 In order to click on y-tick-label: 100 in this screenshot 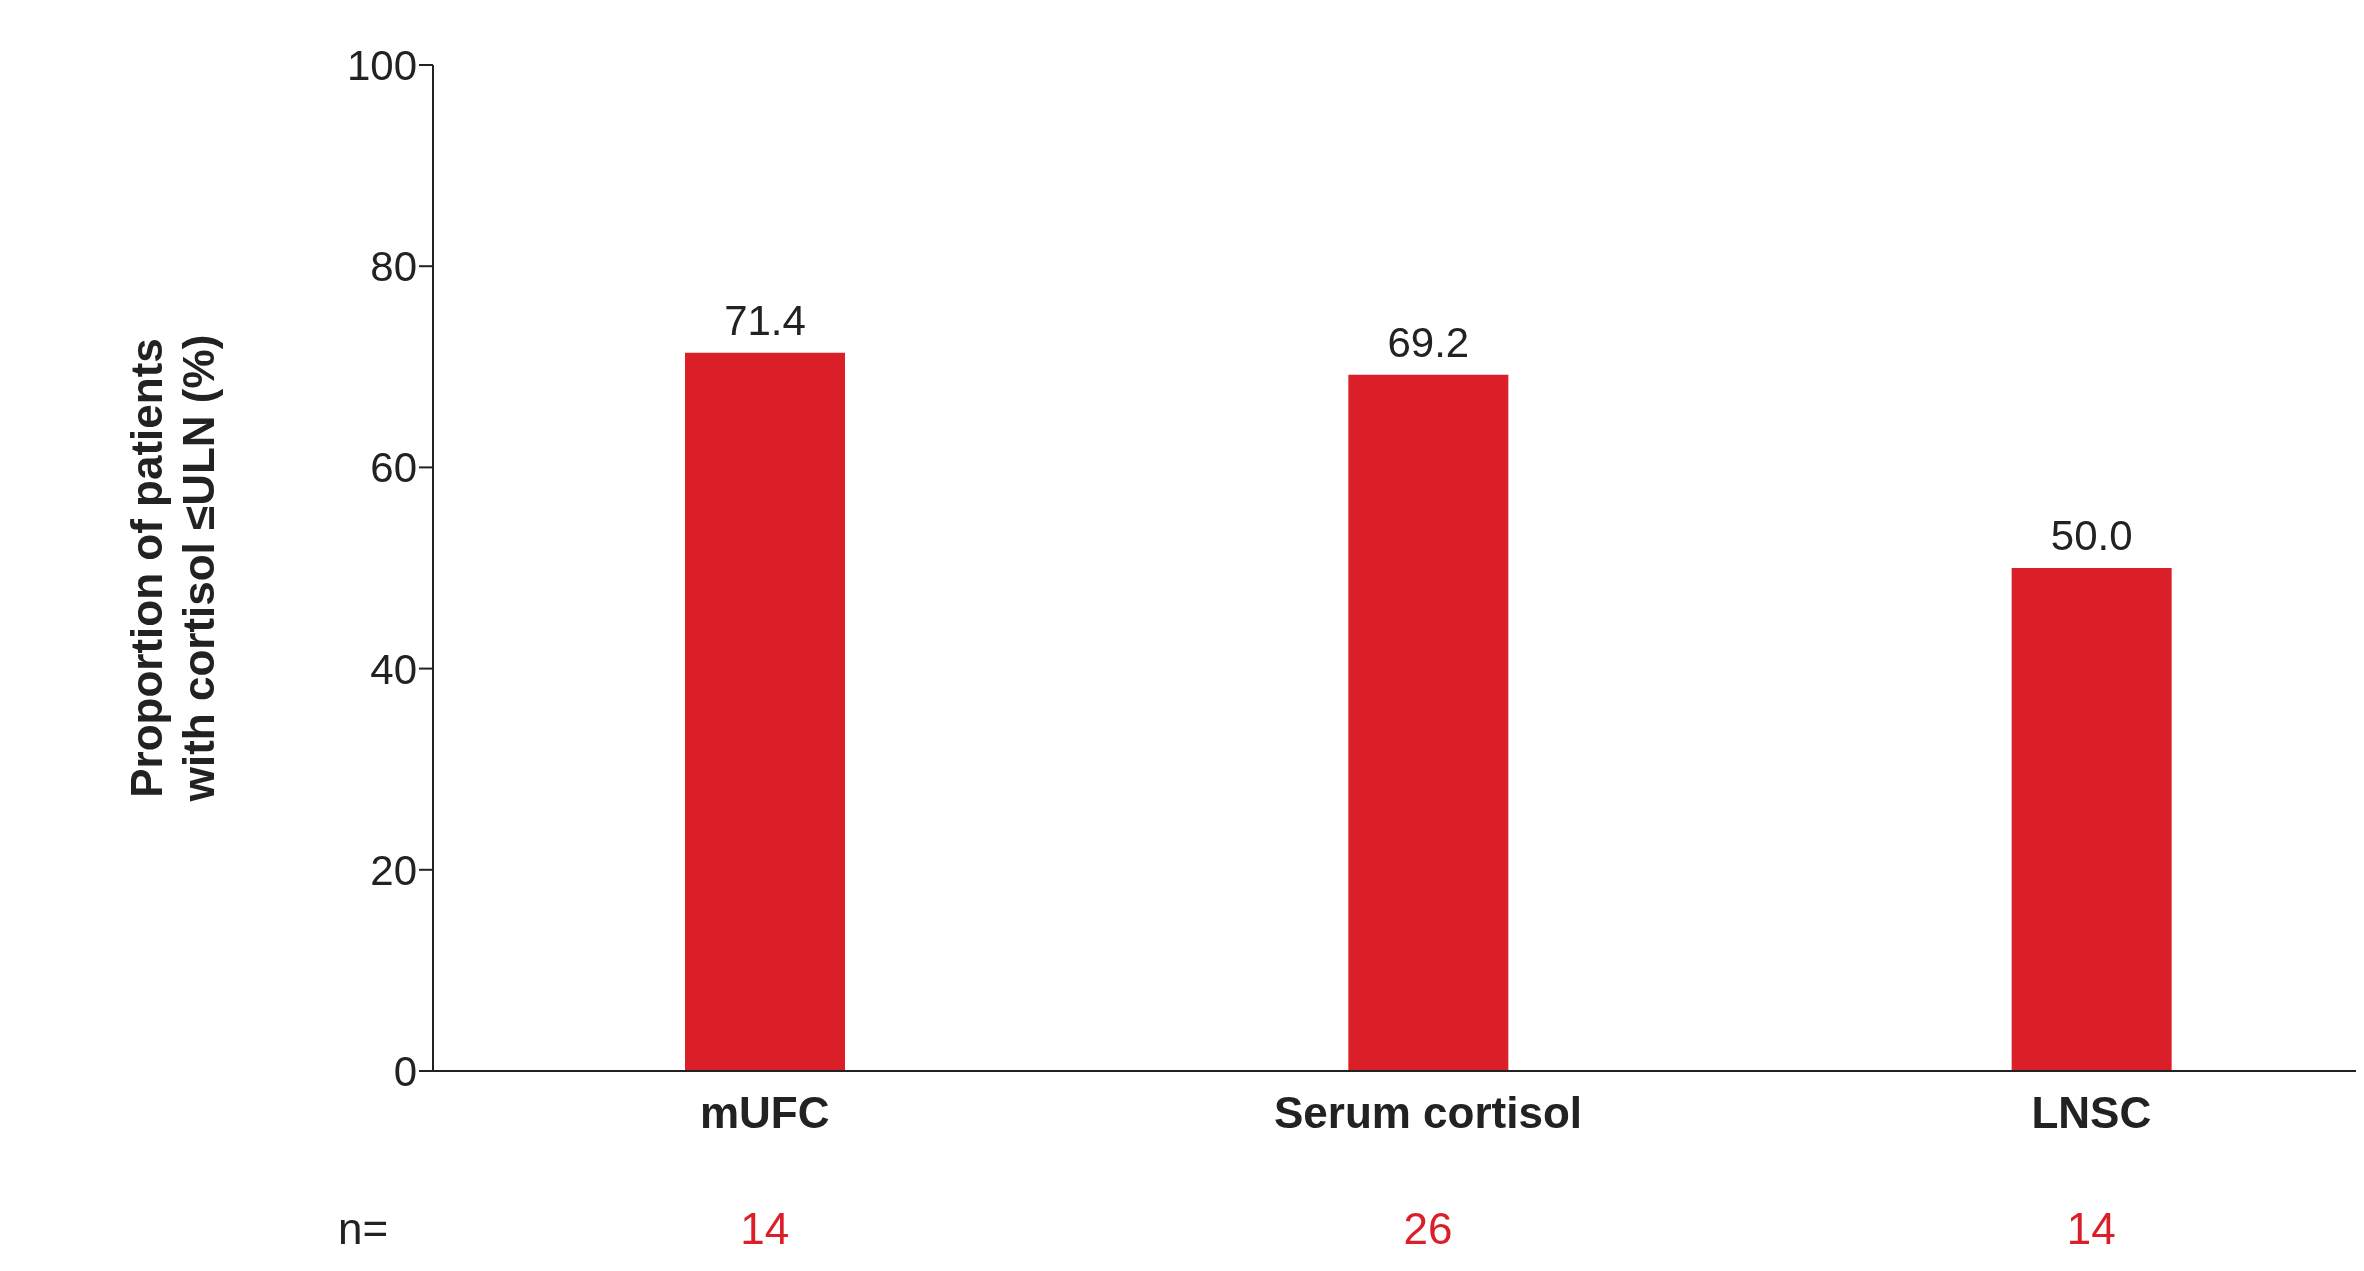, I will do `click(381, 65)`.